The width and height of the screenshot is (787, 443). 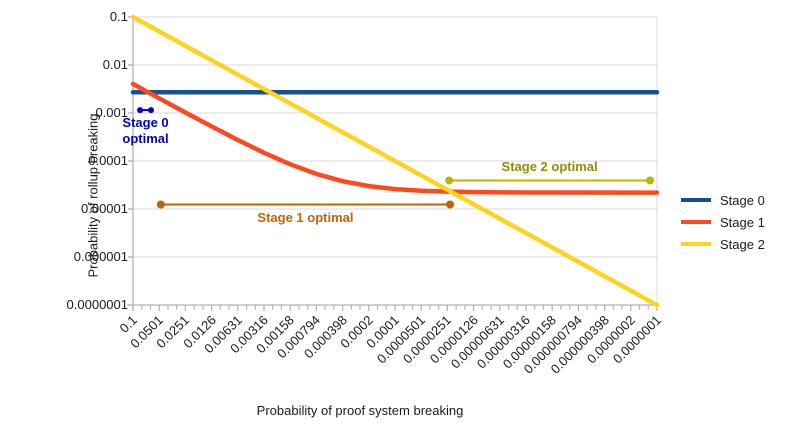 What do you see at coordinates (742, 200) in the screenshot?
I see `legend-label: Stage 0` at bounding box center [742, 200].